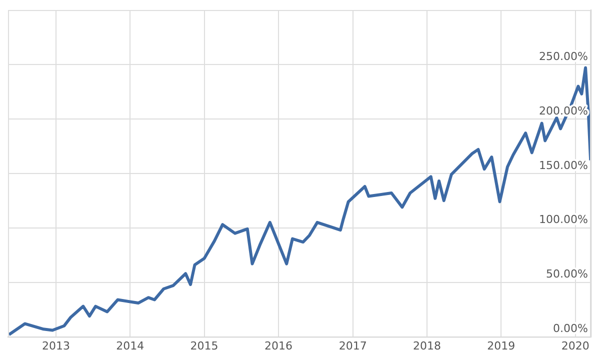 The height and width of the screenshot is (360, 600). What do you see at coordinates (501, 345) in the screenshot?
I see `x-tick-label: 2019` at bounding box center [501, 345].